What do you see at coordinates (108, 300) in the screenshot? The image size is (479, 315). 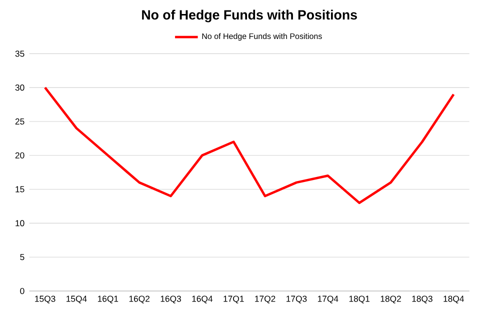 I see `x-tick-label: 16Q1` at bounding box center [108, 300].